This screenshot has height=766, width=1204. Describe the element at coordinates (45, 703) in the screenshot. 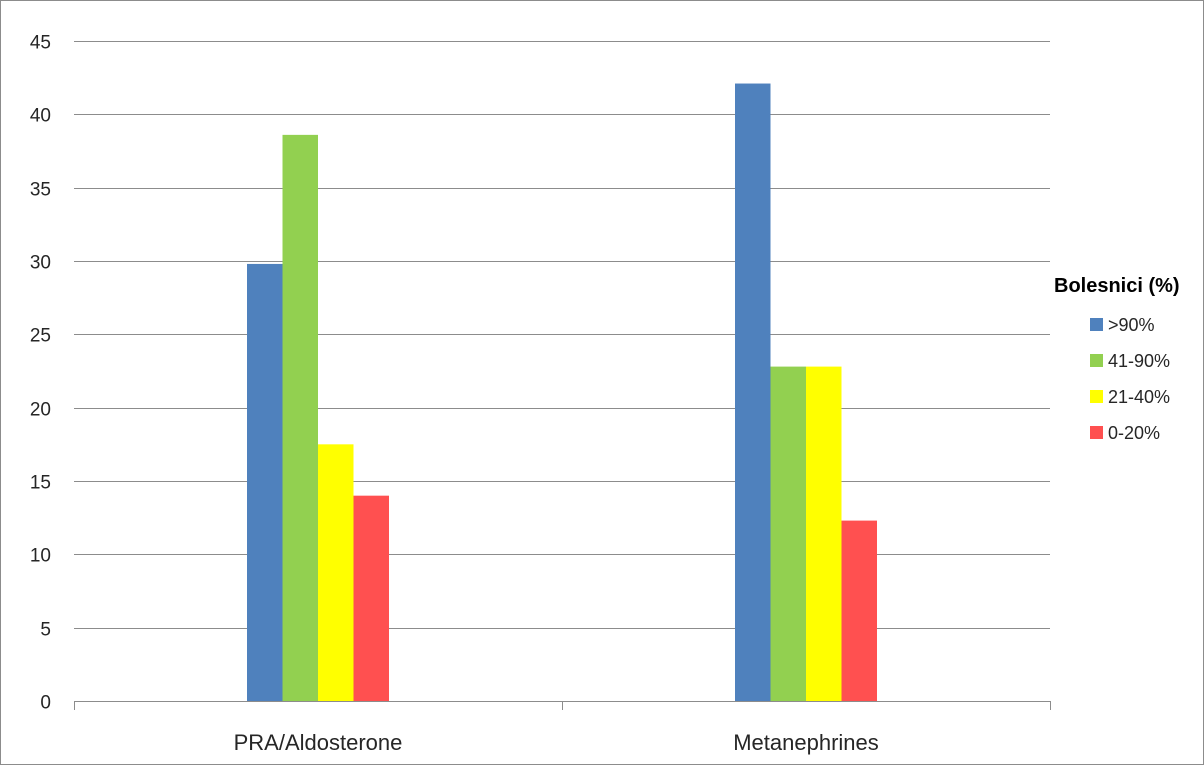

I see `y-tick-label: 0` at that location.